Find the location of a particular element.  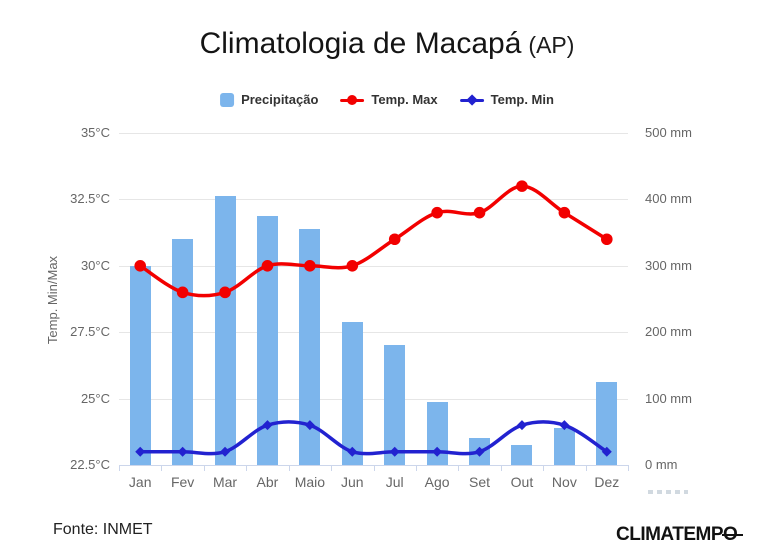

legend-item-temp-max: Temp. Max is located at coordinates (389, 99).